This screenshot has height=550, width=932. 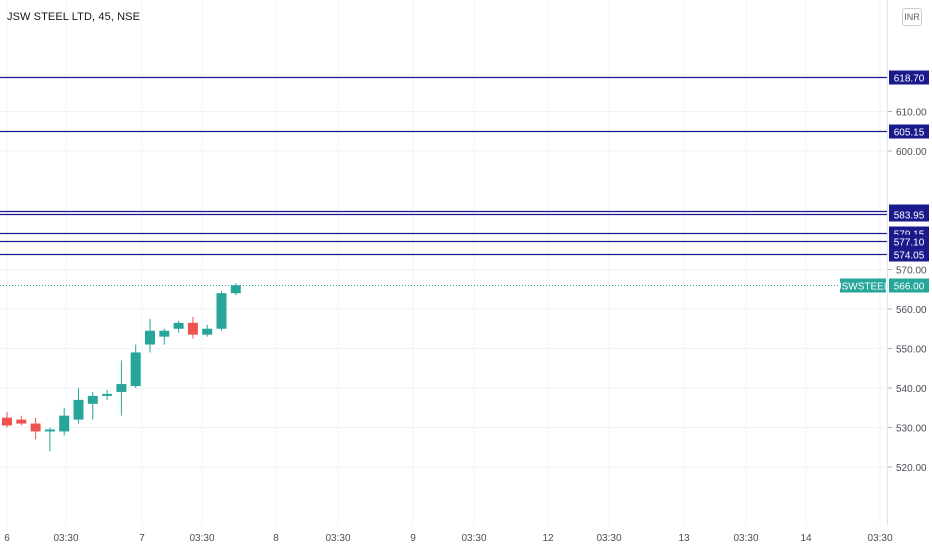 I want to click on y-tick-label: 610.00, so click(x=911, y=113).